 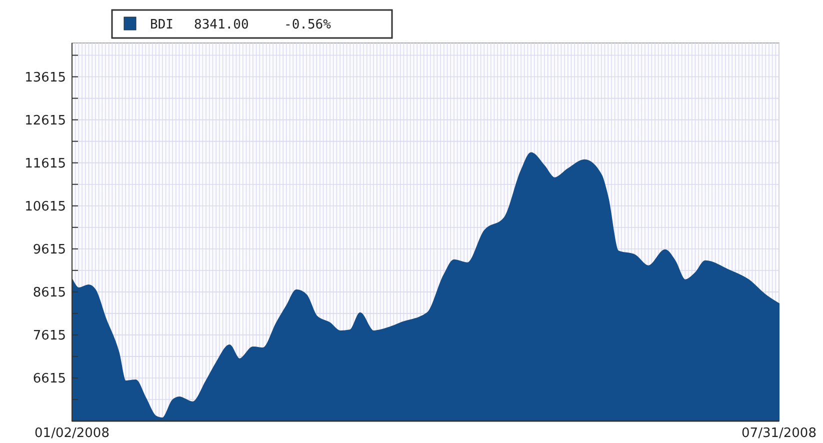 What do you see at coordinates (45, 164) in the screenshot?
I see `y-tick-label: 11615` at bounding box center [45, 164].